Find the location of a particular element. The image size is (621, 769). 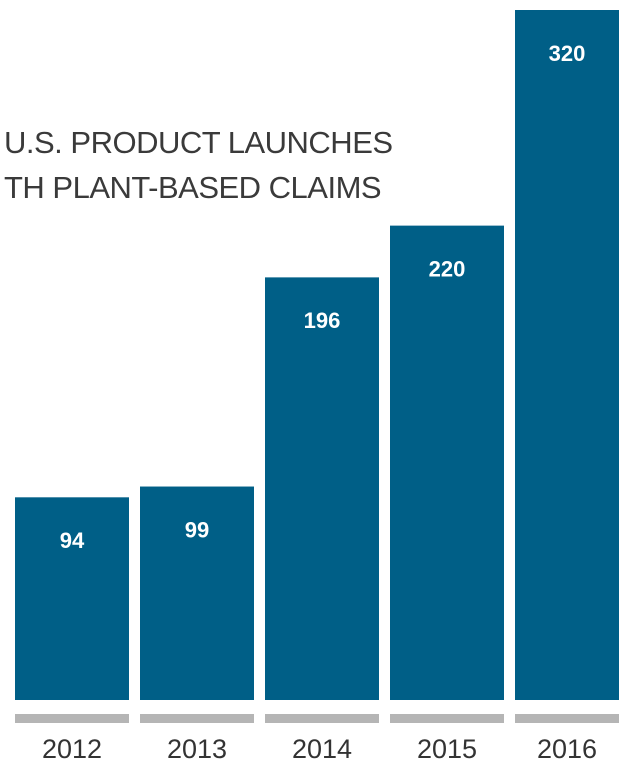

x-tick-label: 2014 is located at coordinates (322, 749).